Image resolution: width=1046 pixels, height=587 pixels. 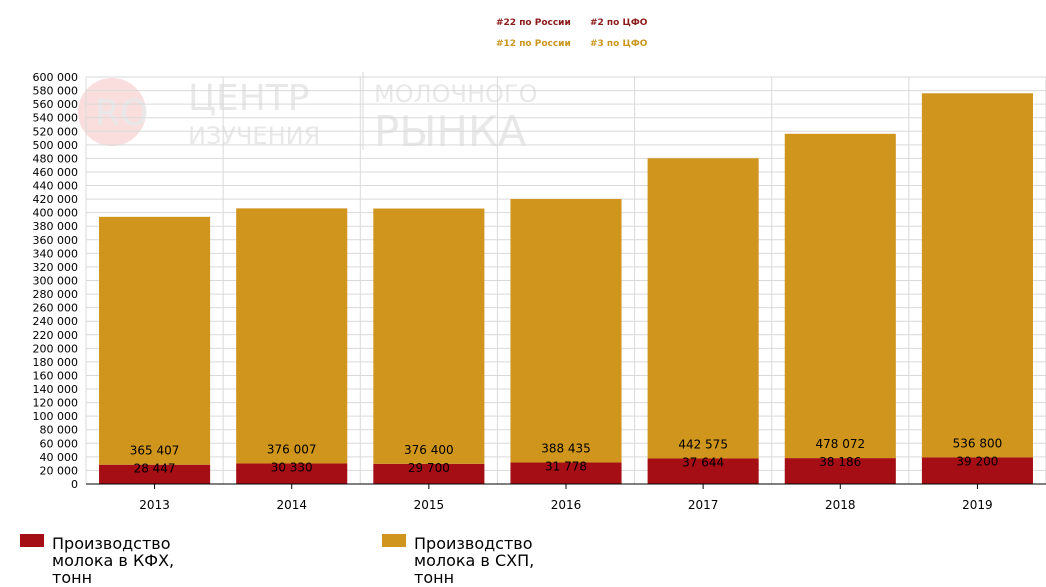 What do you see at coordinates (56, 172) in the screenshot?
I see `y-tick-label: 460 000` at bounding box center [56, 172].